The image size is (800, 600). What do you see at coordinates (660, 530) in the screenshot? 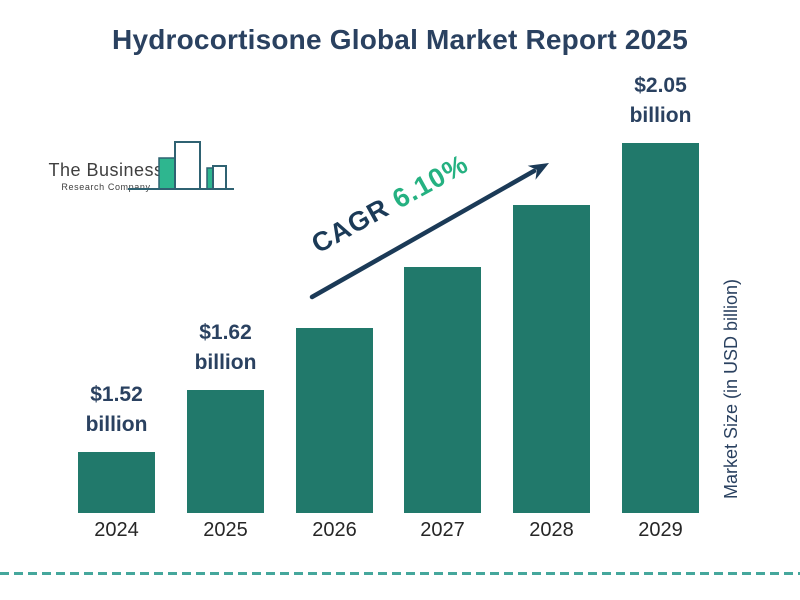
I see `x-axis-tick-2029: 2029` at bounding box center [660, 530].